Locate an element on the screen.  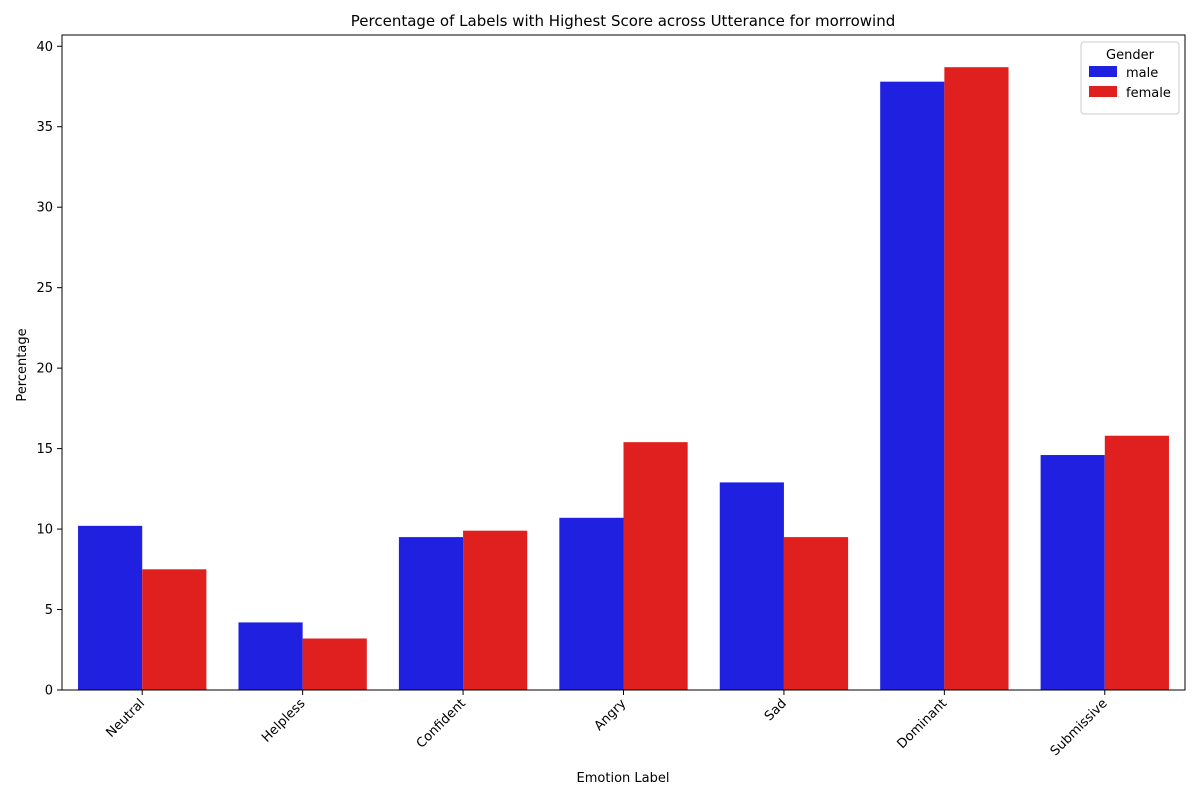
legend-swatch-male is located at coordinates (1103, 71).